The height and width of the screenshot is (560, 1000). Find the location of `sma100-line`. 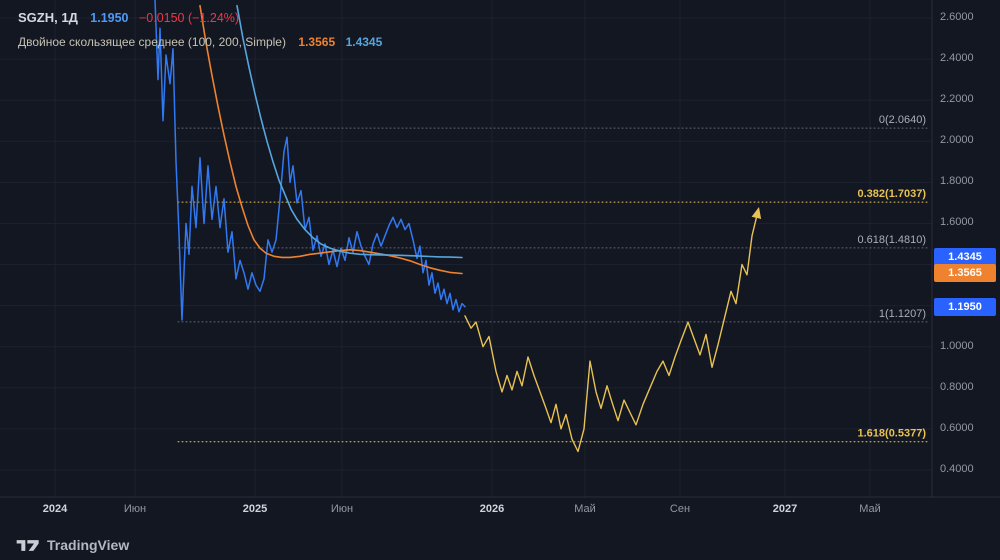

sma100-line is located at coordinates (331, 139).